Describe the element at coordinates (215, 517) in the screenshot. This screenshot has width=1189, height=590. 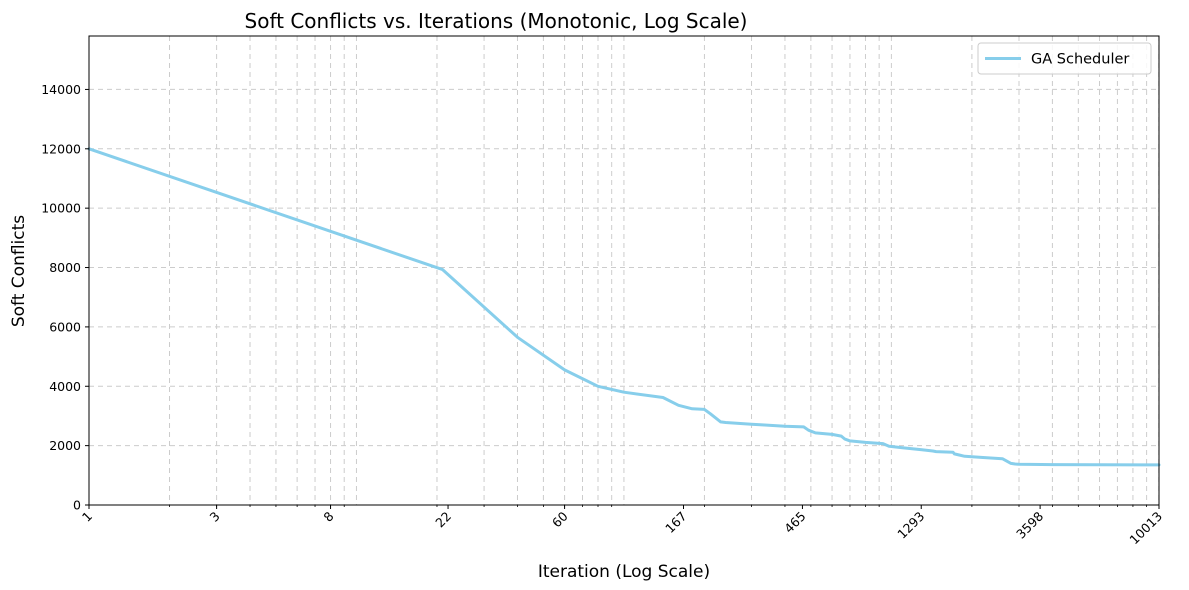
I see `x-tick-label: 3` at that location.